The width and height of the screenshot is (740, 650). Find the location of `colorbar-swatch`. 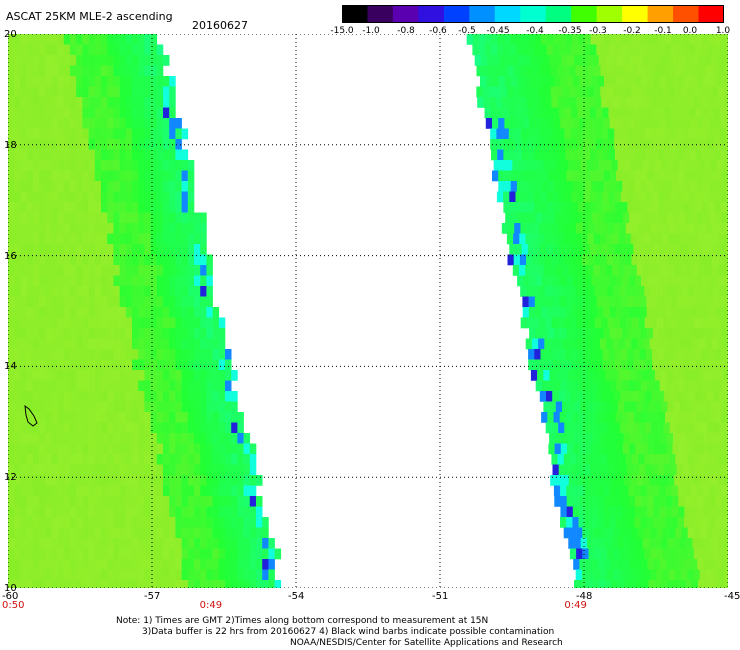

colorbar-swatch is located at coordinates (482, 14).